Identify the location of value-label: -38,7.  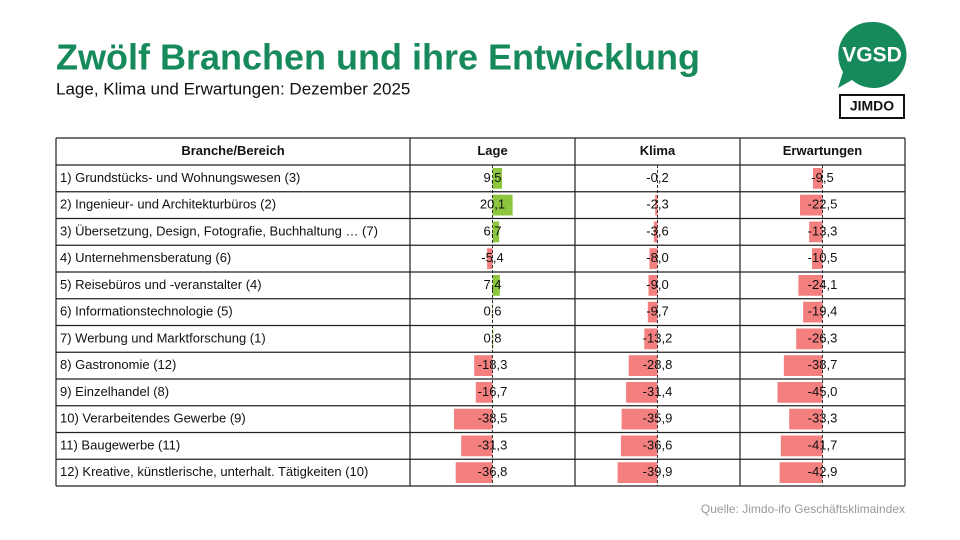
(823, 364).